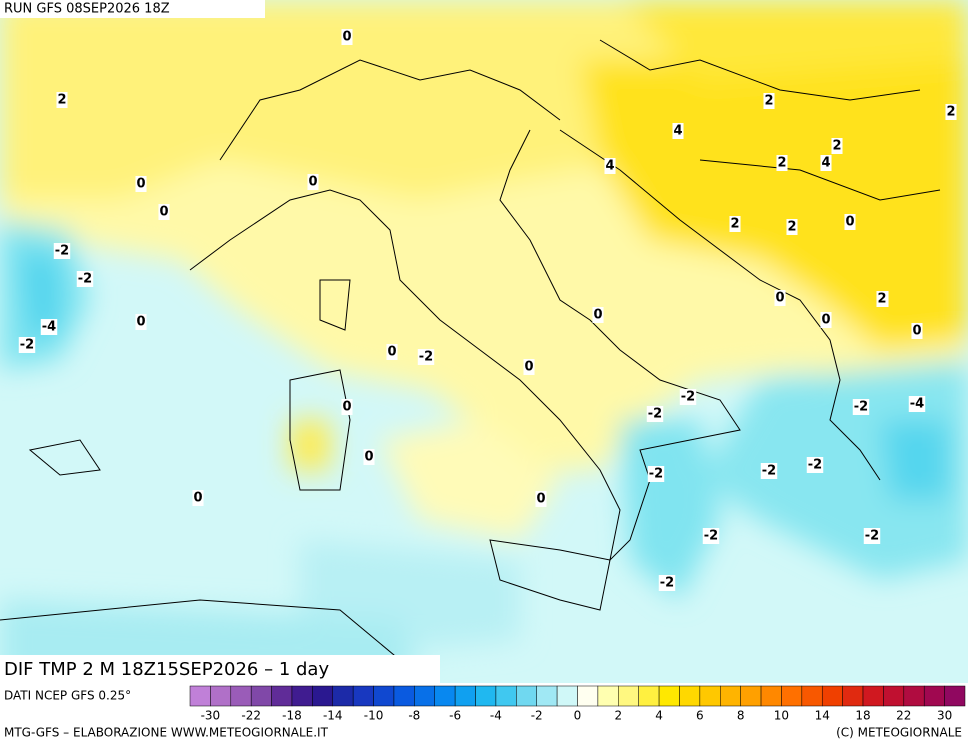 The image size is (968, 749). Describe the element at coordinates (578, 716) in the screenshot. I see `colorbar-tick-label: 0` at that location.